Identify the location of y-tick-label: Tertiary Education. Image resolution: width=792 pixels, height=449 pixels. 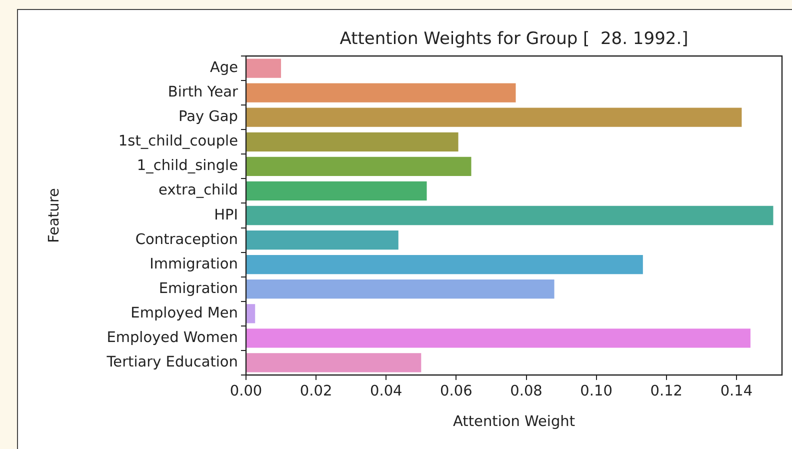
(172, 362).